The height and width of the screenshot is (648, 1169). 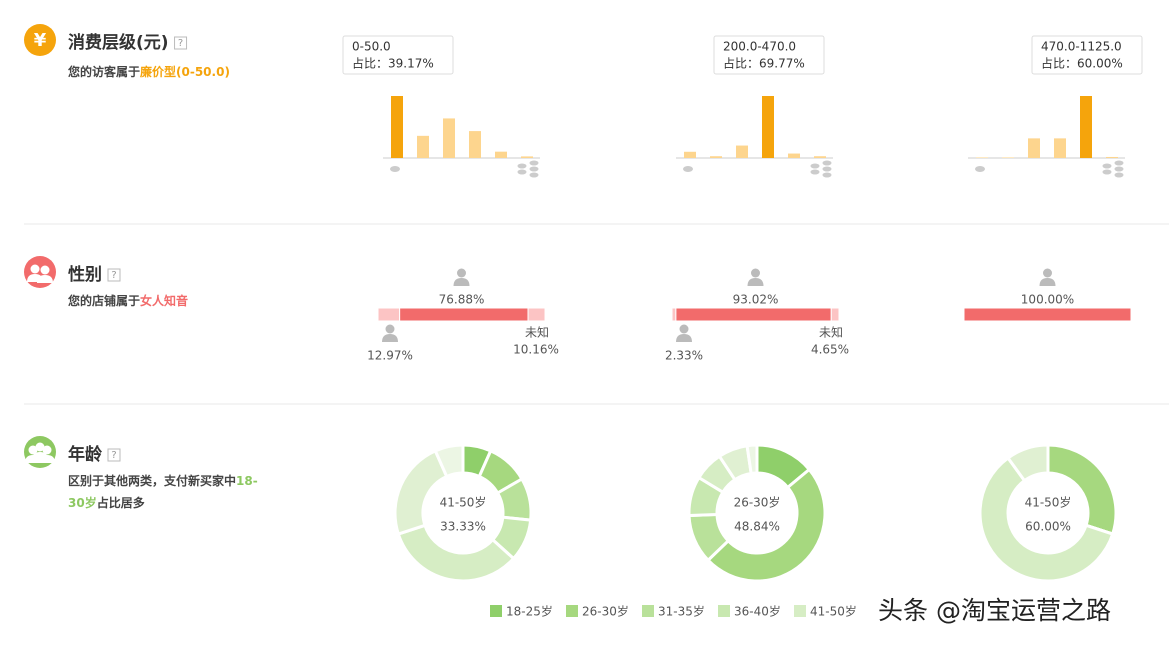 I want to click on watermark: 头条 @淘宝运营之路, so click(x=994, y=610).